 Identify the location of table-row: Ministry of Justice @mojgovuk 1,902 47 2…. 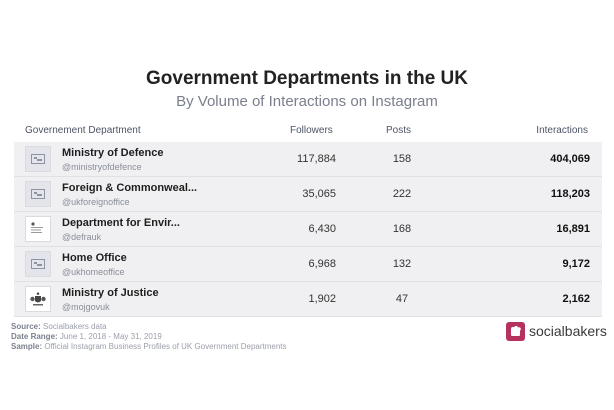
(308, 299).